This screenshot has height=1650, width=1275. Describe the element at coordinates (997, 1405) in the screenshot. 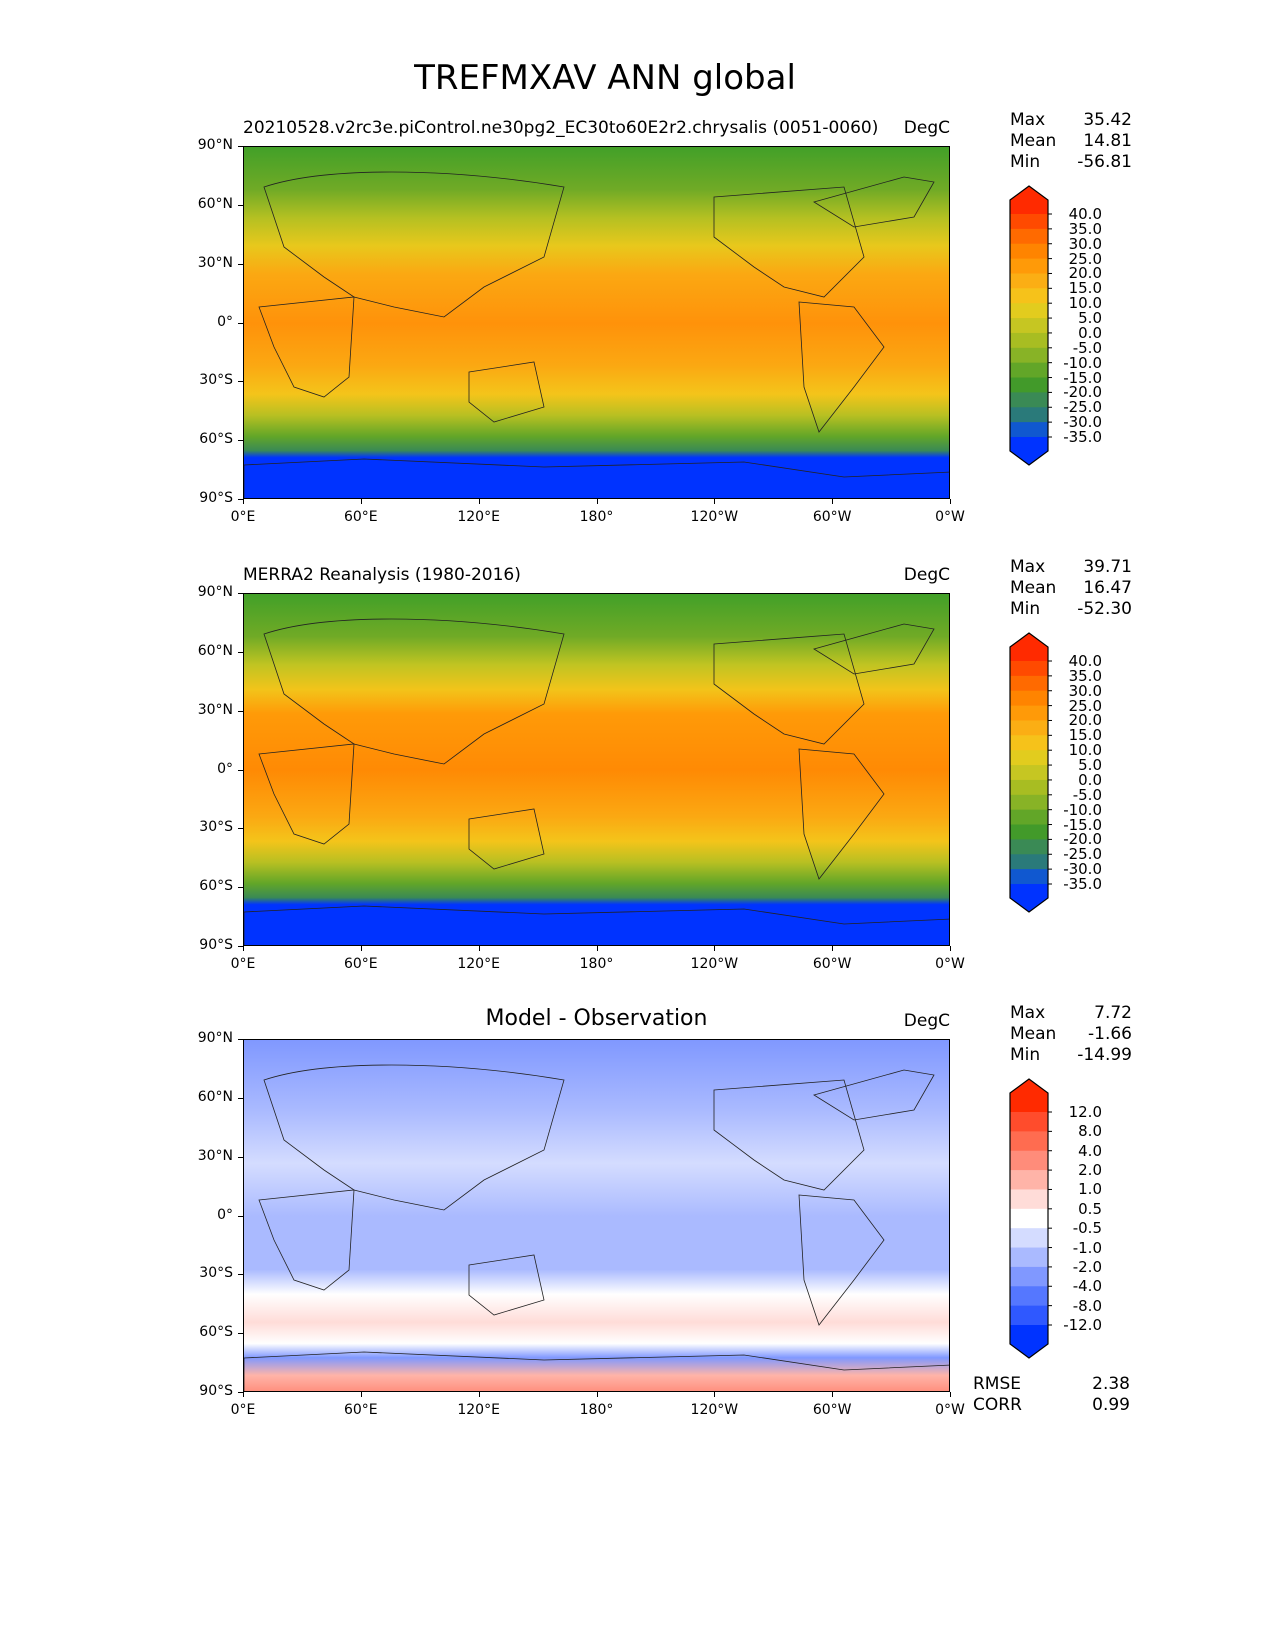

I see `metric-label: CORR` at that location.